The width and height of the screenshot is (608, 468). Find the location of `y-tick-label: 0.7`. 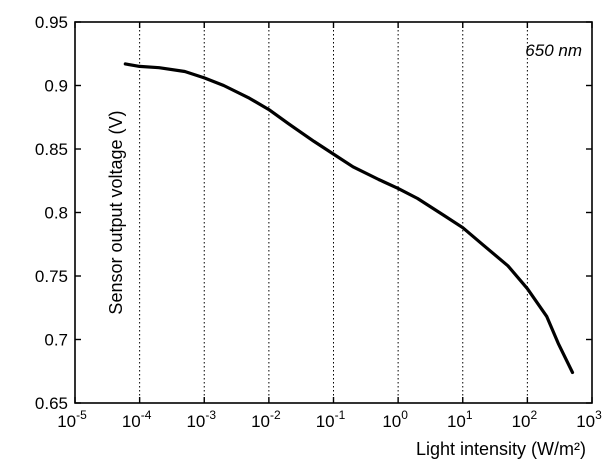

y-tick-label: 0.7 is located at coordinates (56, 340).